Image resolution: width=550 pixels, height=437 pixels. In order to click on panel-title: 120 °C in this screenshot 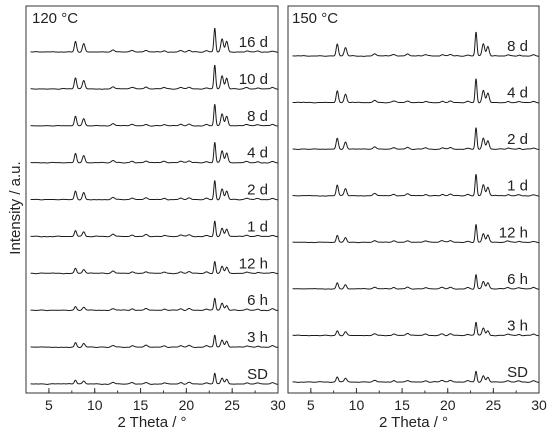, I will do `click(55, 18)`.